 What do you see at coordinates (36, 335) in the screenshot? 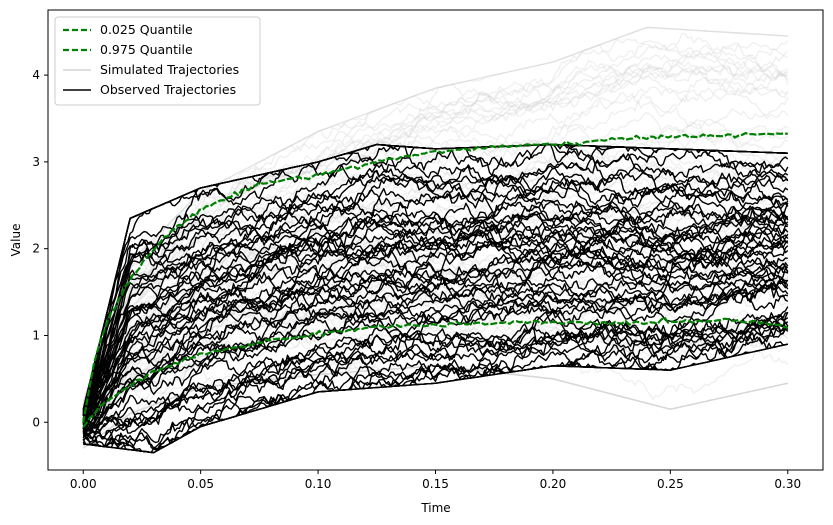
I see `y-tick-label: 1` at bounding box center [36, 335].